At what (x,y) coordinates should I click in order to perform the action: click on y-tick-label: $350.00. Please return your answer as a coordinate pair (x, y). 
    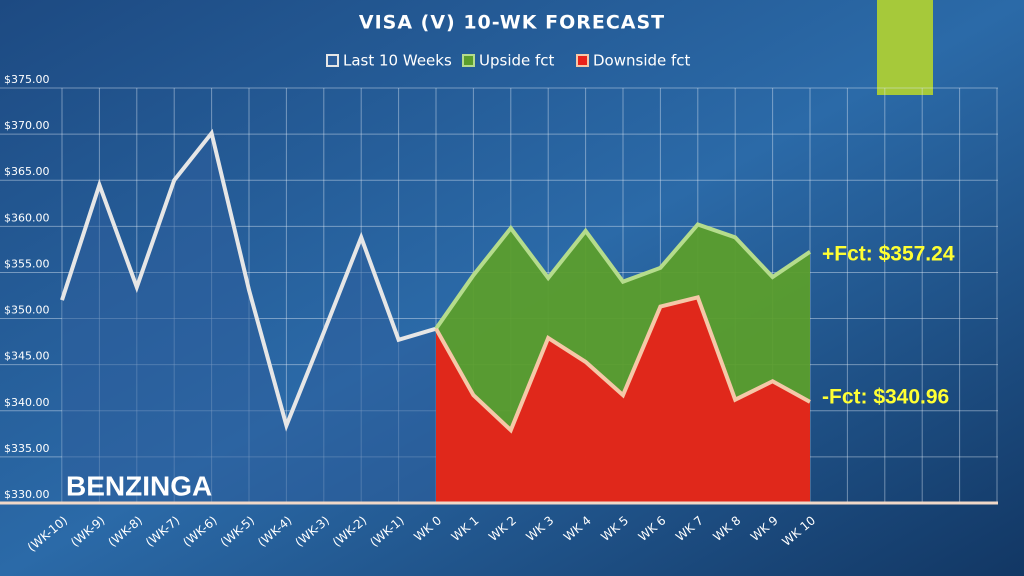
    Looking at the image, I should click on (27, 310).